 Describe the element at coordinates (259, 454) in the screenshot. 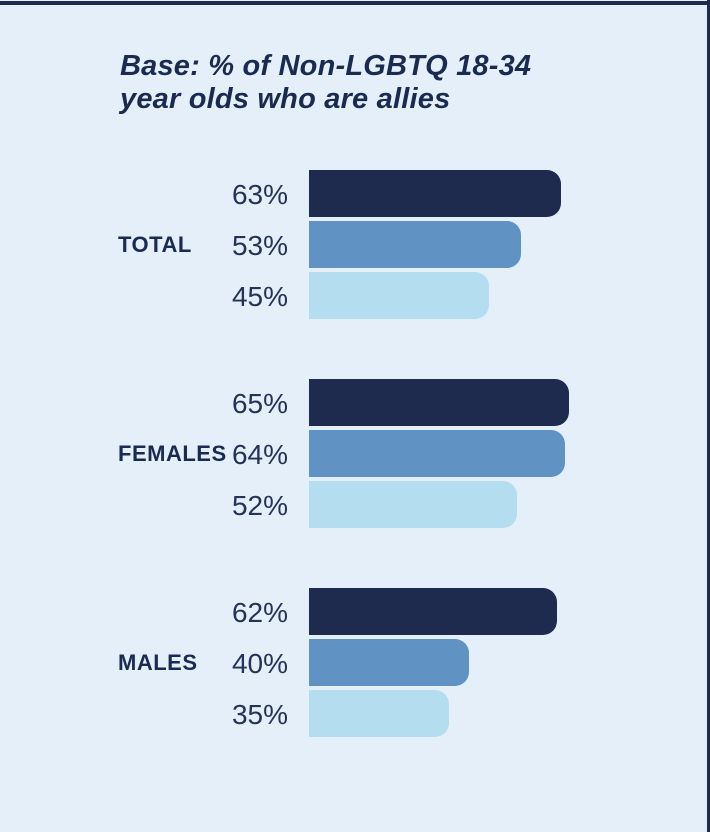

I see `value-label: 64%` at that location.